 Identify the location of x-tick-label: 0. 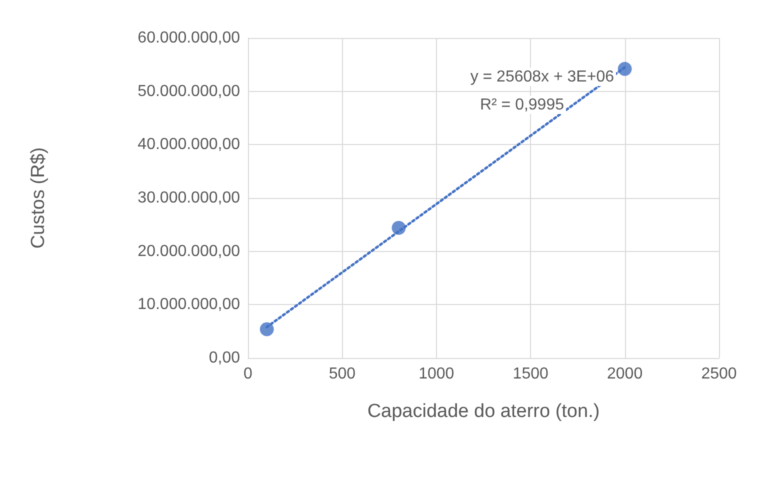
(248, 374).